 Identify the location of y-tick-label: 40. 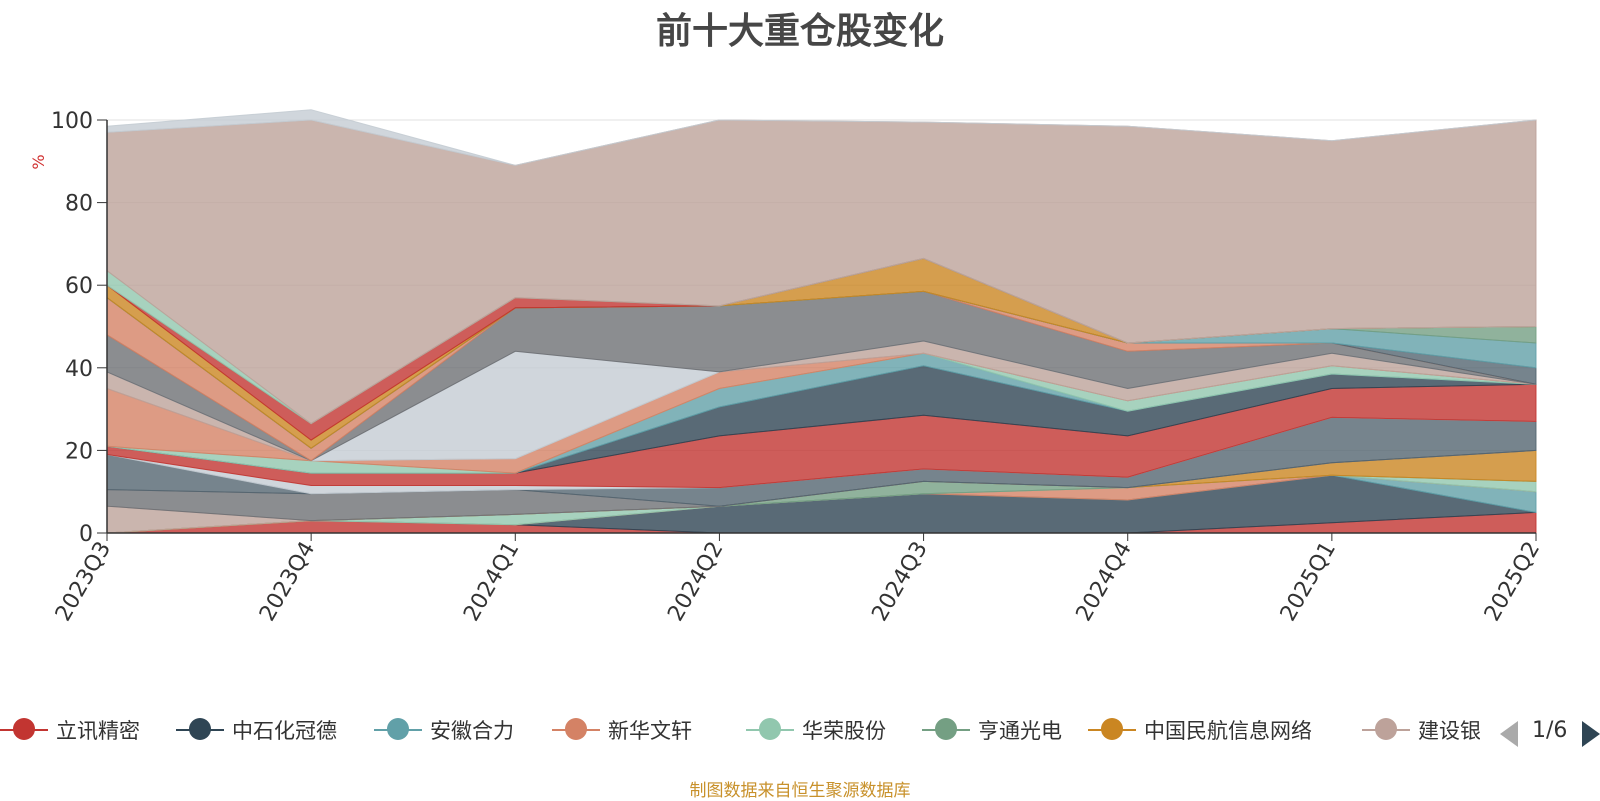
(79, 369).